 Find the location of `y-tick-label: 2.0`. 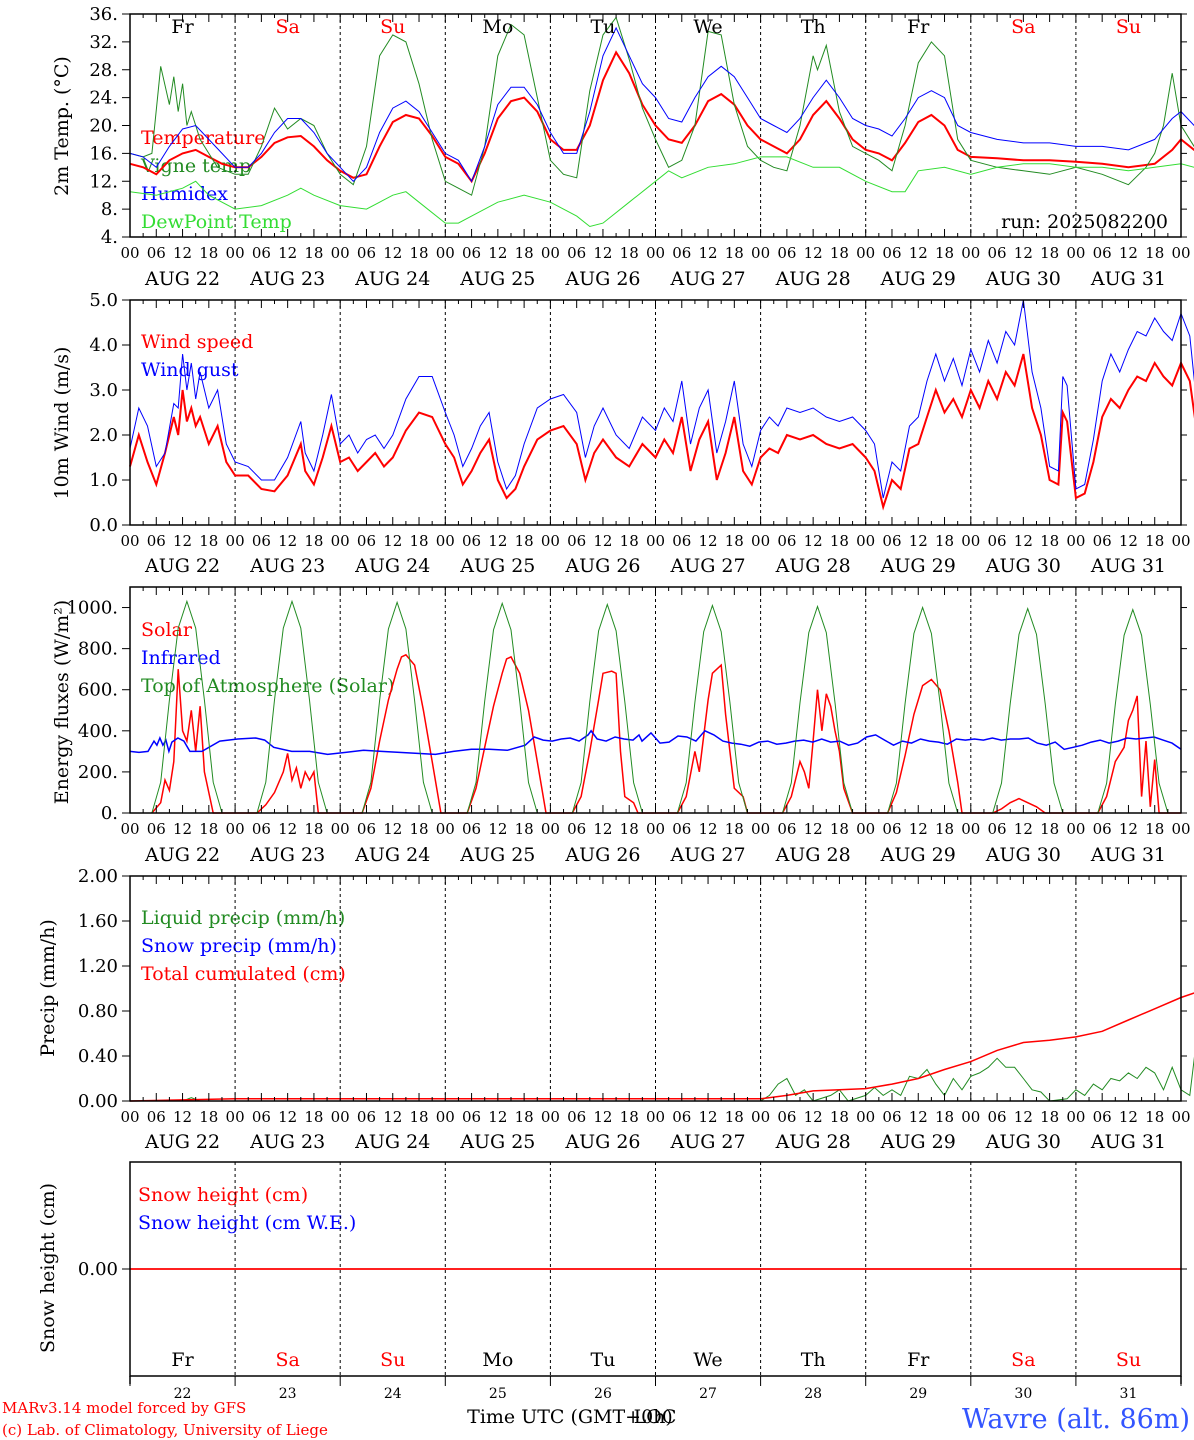

y-tick-label: 2.0 is located at coordinates (103, 435).